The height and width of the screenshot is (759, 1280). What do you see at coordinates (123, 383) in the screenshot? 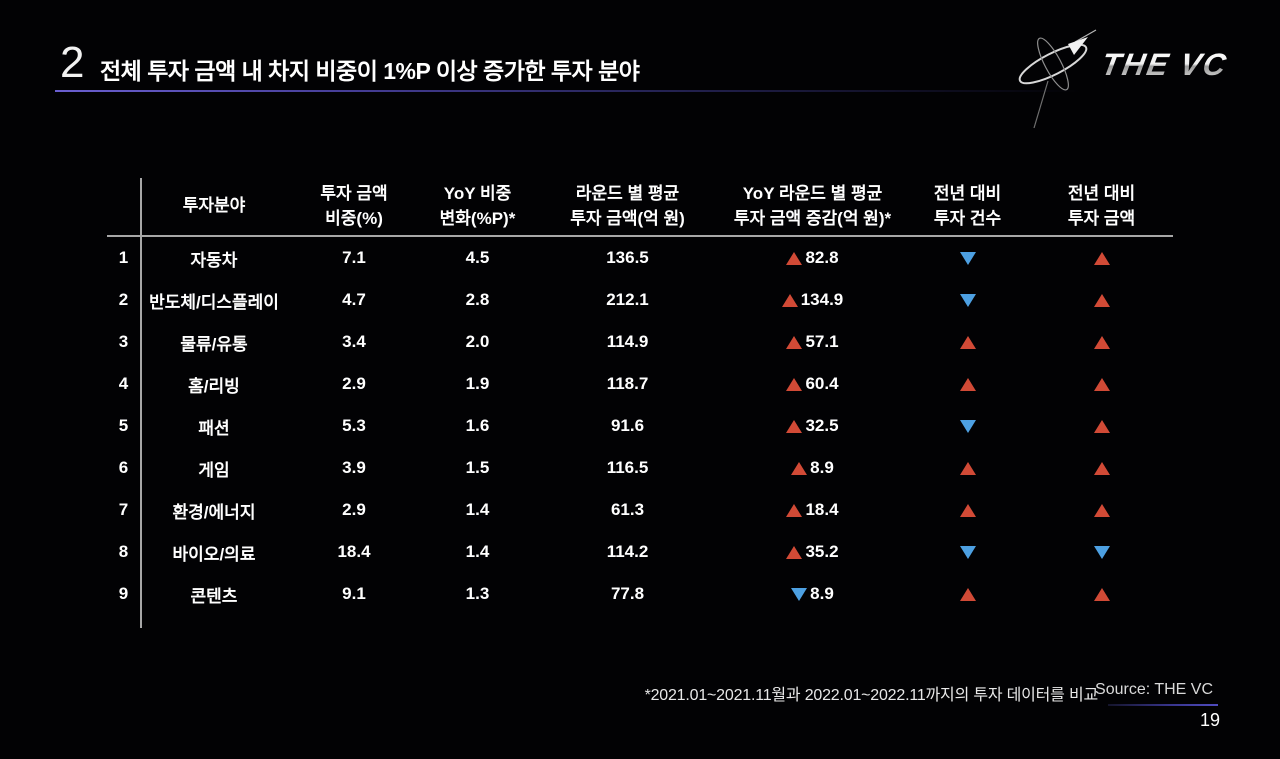
I see `row-rank: 4` at bounding box center [123, 383].